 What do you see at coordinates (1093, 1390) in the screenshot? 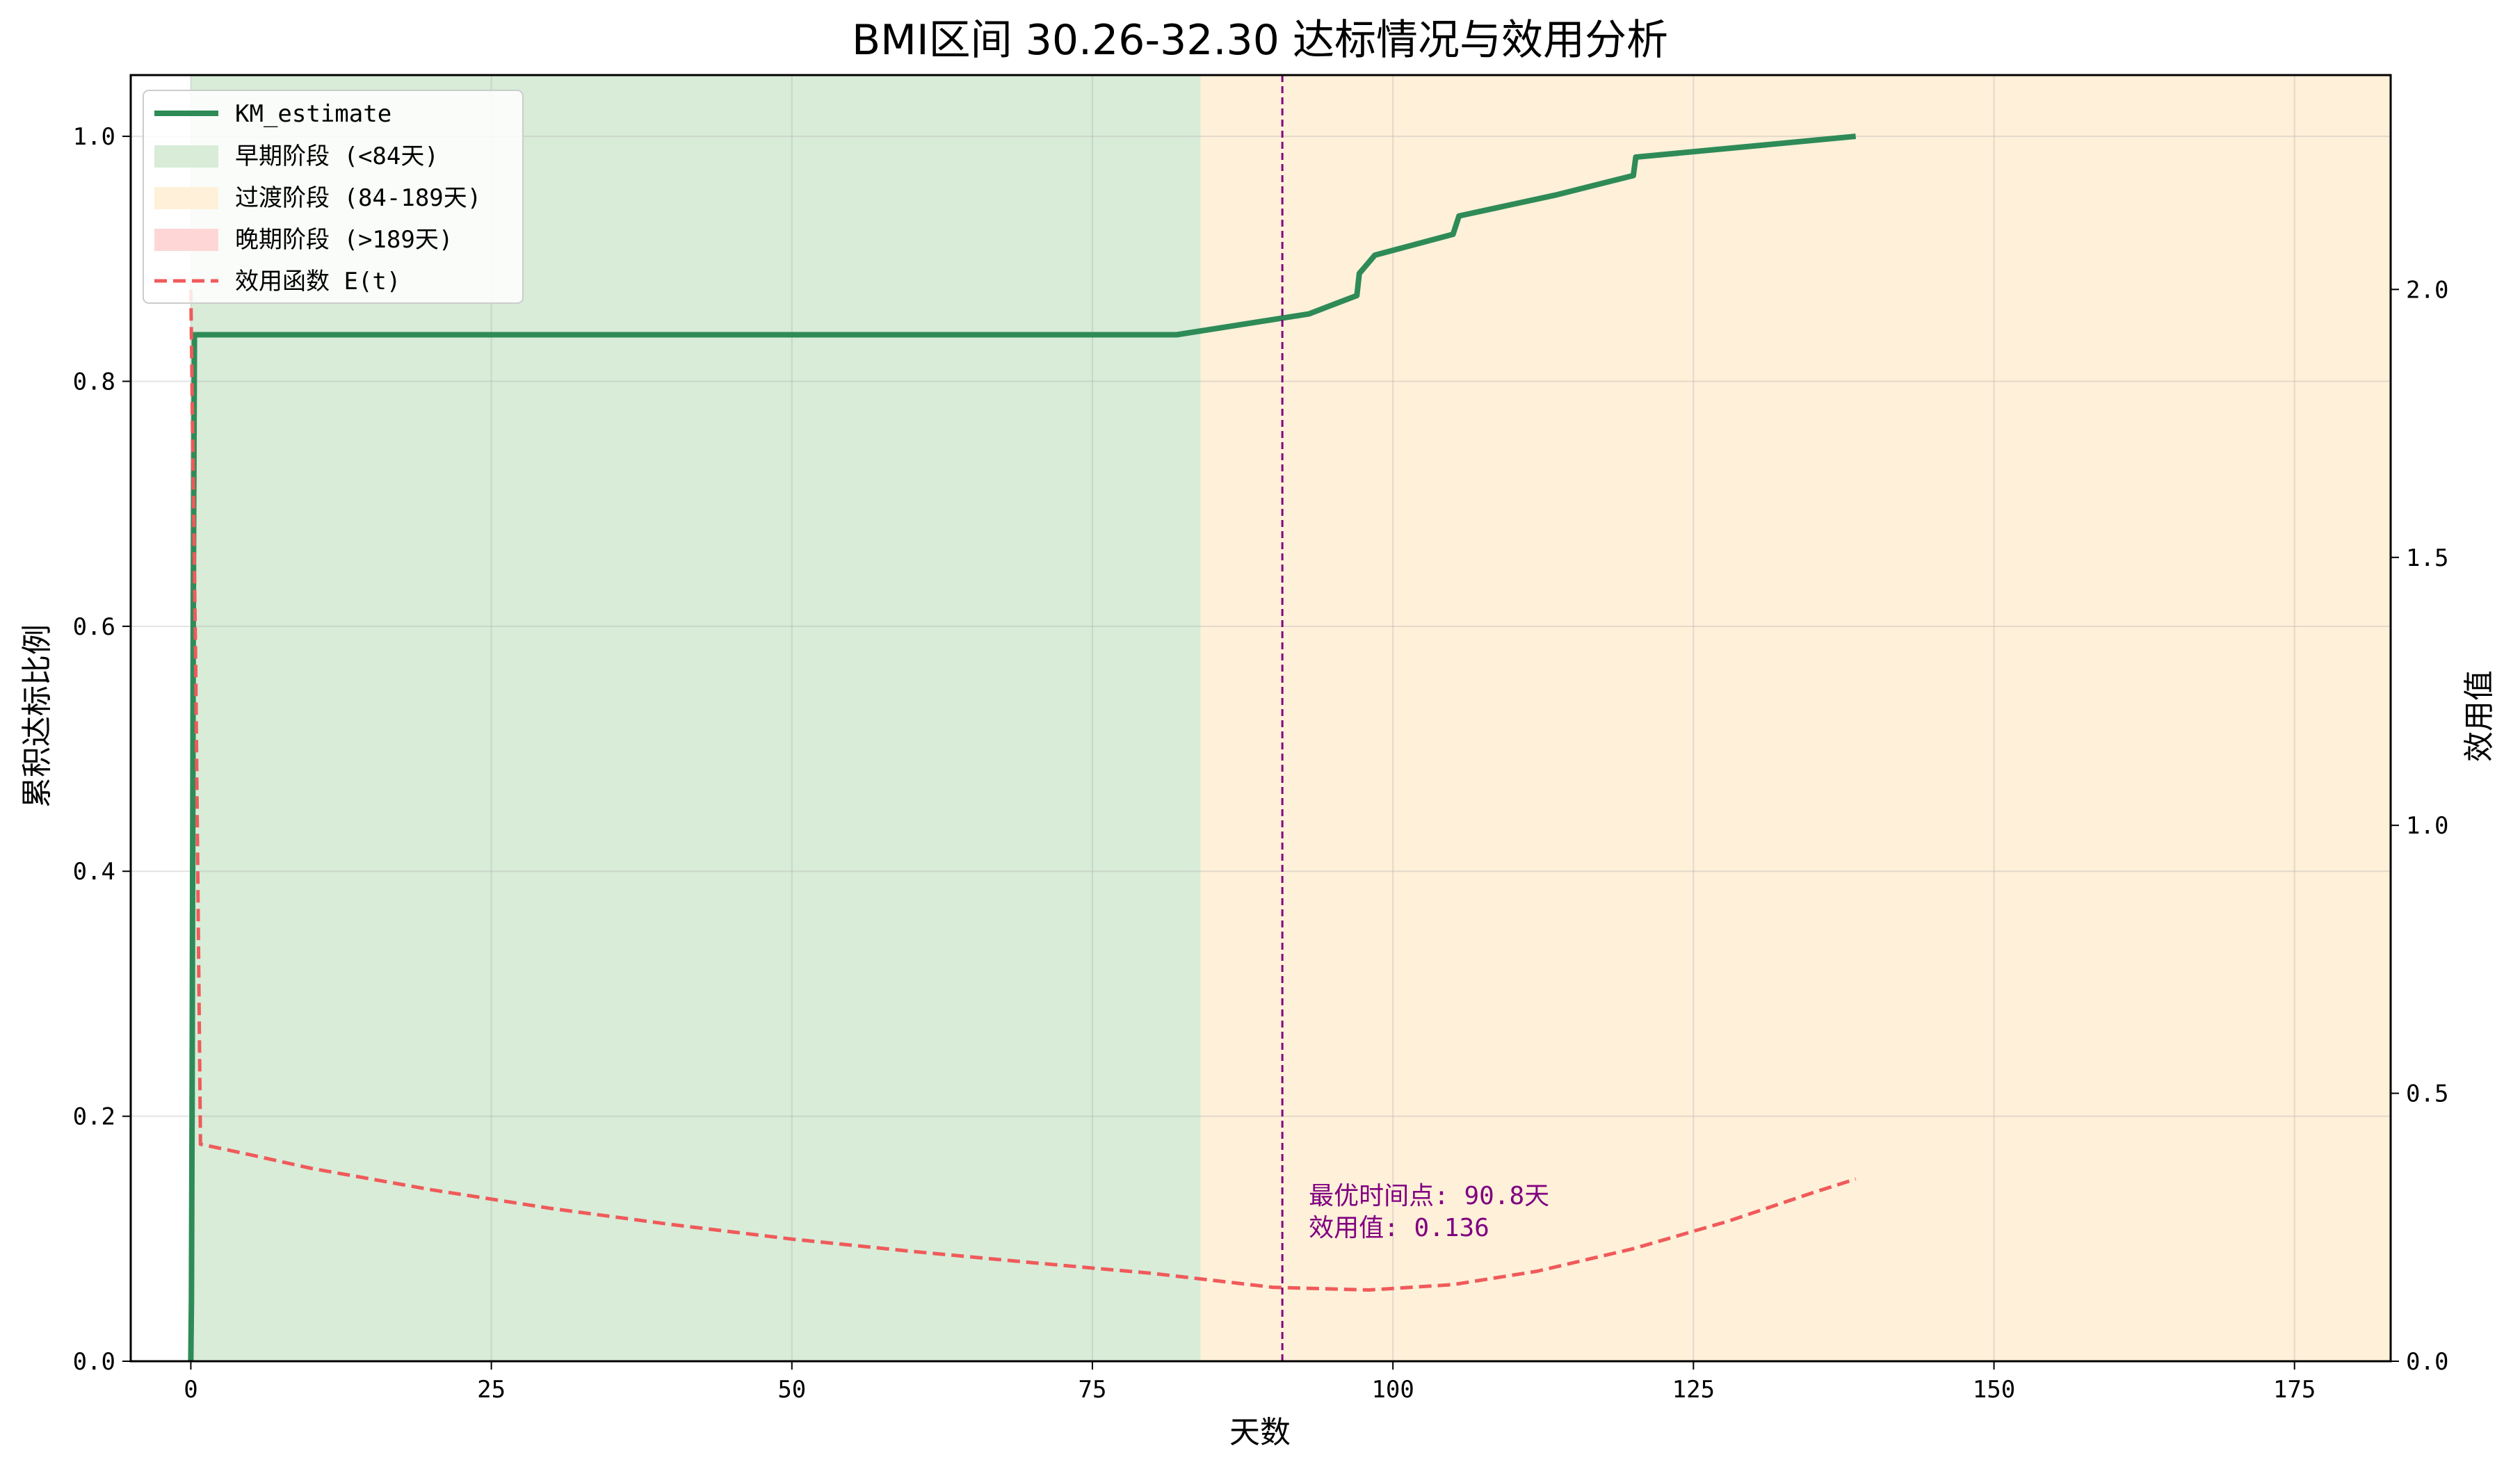
I see `x-tick-label: 75` at bounding box center [1093, 1390].